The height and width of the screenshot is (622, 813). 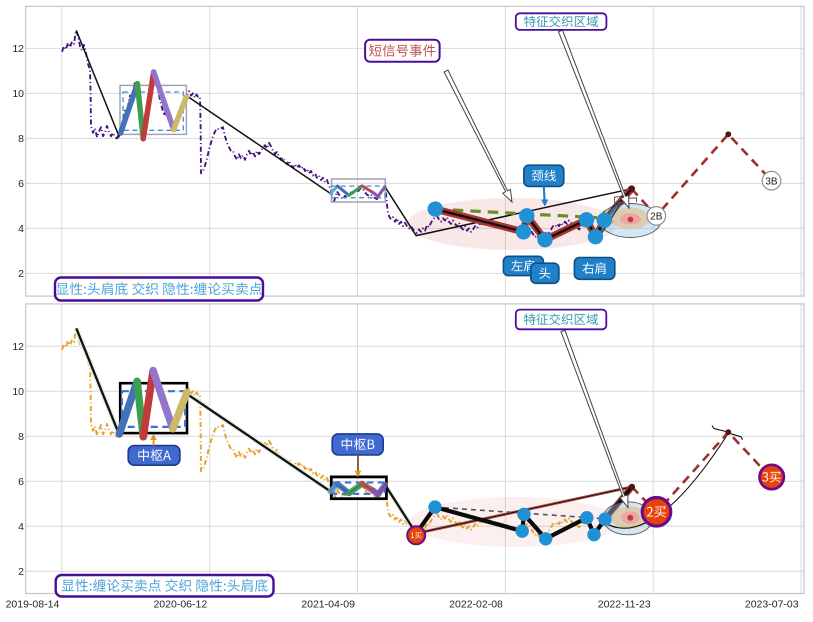 I want to click on svg-text: 2B, so click(x=656, y=217).